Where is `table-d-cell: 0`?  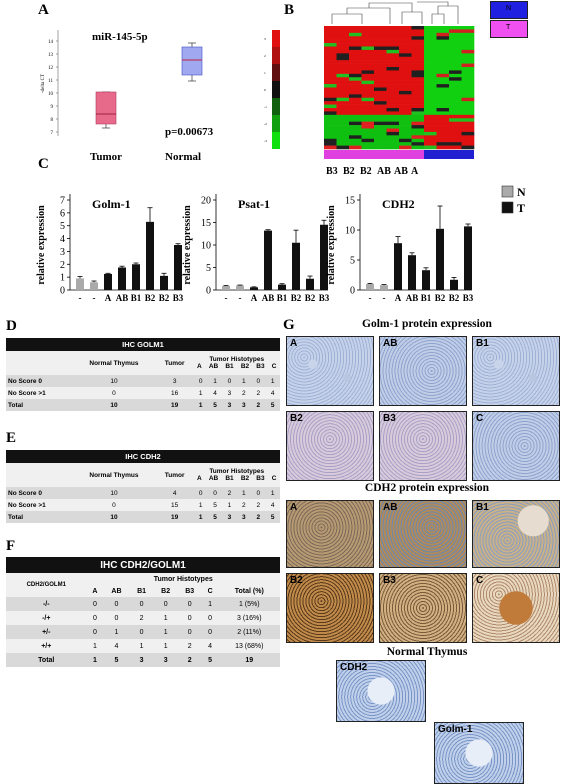
table-d-cell: 0 is located at coordinates (200, 381).